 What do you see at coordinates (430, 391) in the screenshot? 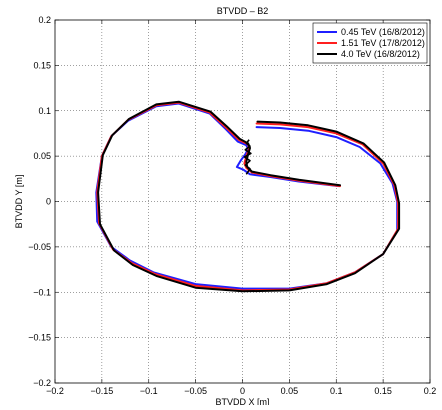
I see `x-tick-label: 0.2` at bounding box center [430, 391].